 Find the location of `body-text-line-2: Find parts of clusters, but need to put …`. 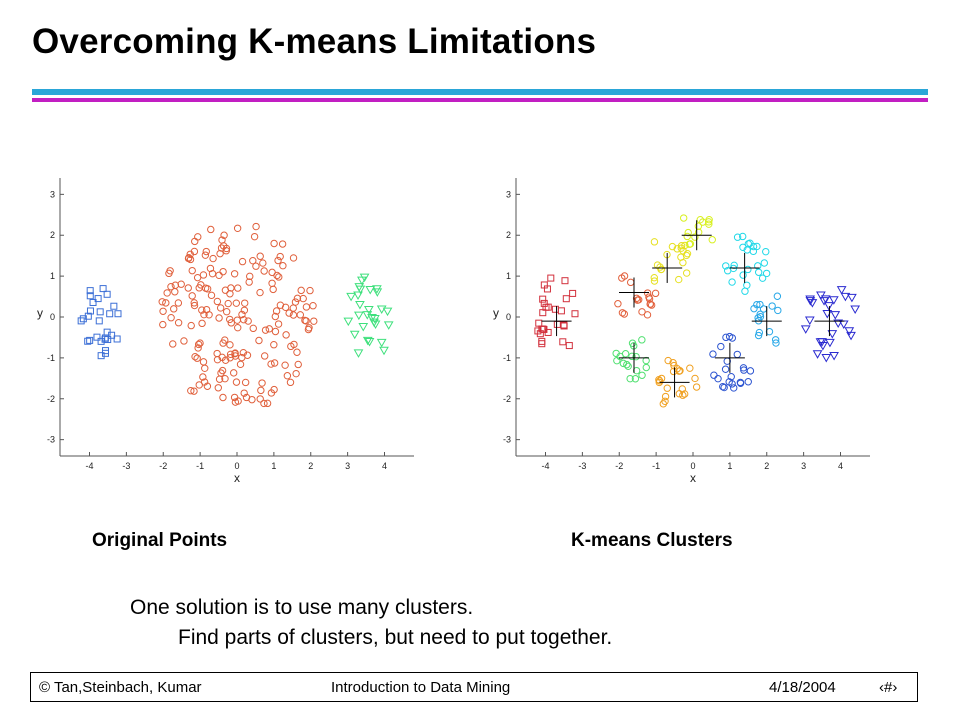

body-text-line-2: Find parts of clusters, but need to put … is located at coordinates (395, 637).